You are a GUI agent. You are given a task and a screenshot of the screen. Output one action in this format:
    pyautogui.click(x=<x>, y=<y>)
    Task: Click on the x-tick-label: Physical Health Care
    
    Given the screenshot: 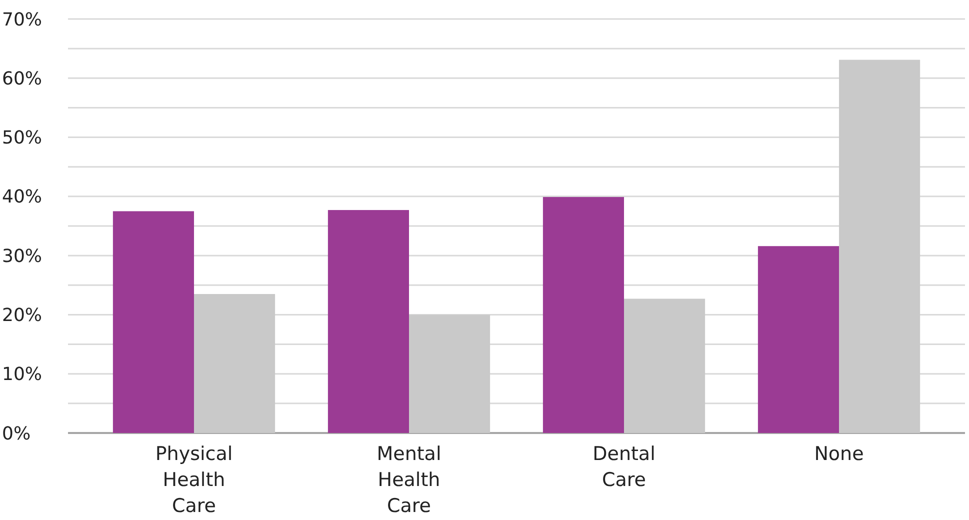 What is the action you would take?
    pyautogui.click(x=194, y=480)
    